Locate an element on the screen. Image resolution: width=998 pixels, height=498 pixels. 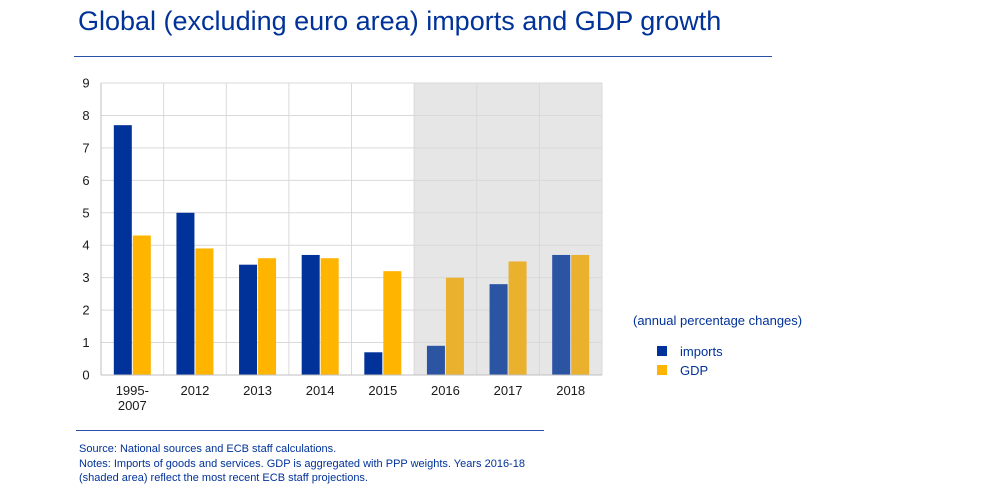
legend-item-imports: imports is located at coordinates (690, 351).